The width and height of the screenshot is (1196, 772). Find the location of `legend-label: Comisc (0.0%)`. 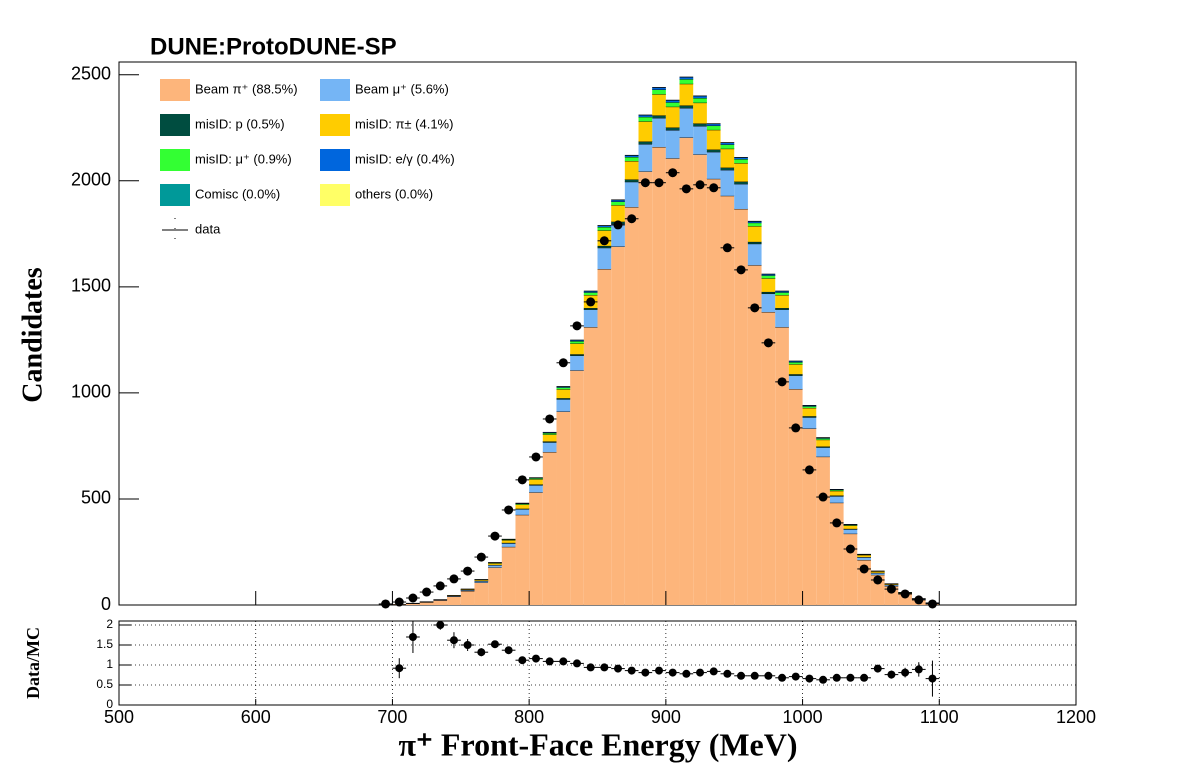

legend-label: Comisc (0.0%) is located at coordinates (237, 193).